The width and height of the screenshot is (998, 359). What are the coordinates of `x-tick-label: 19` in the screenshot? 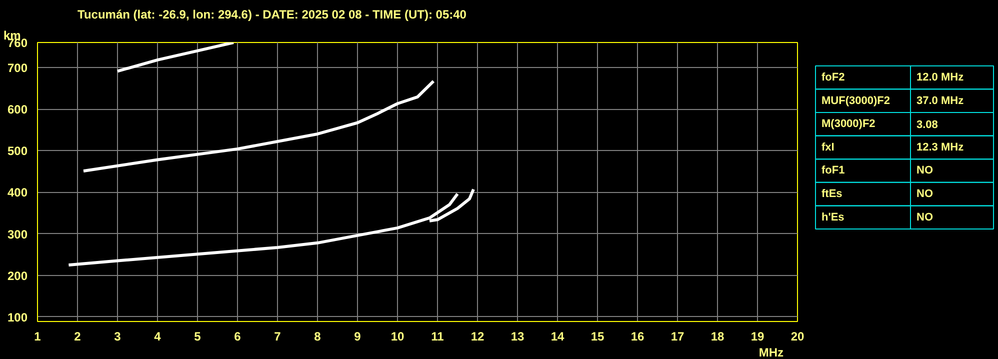 It's located at (757, 337).